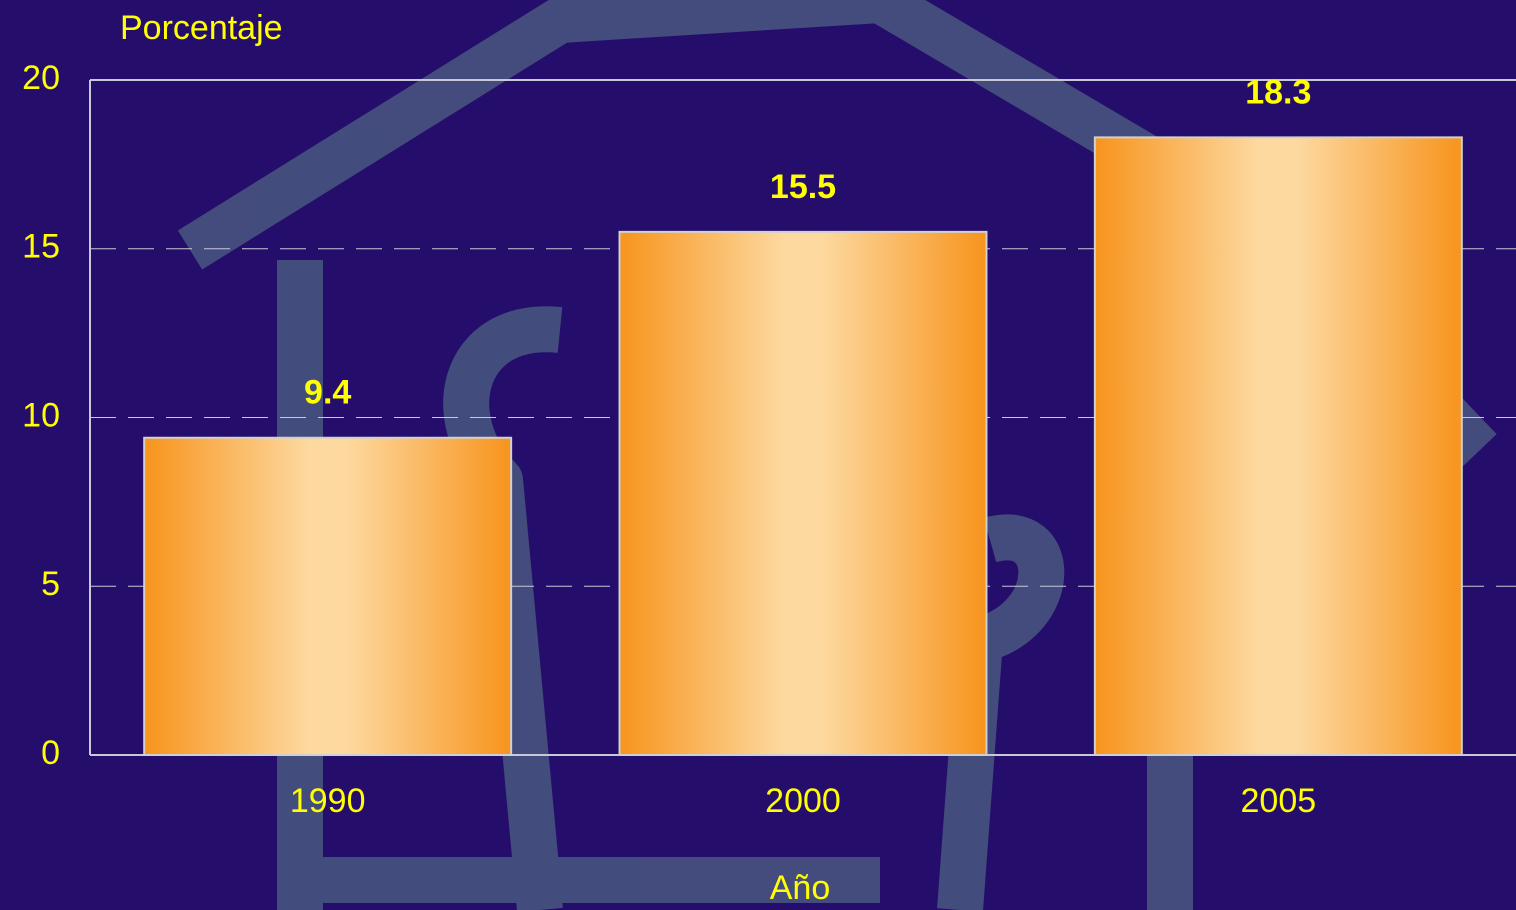 This screenshot has width=1516, height=910. I want to click on y-tick-label: 0, so click(50, 753).